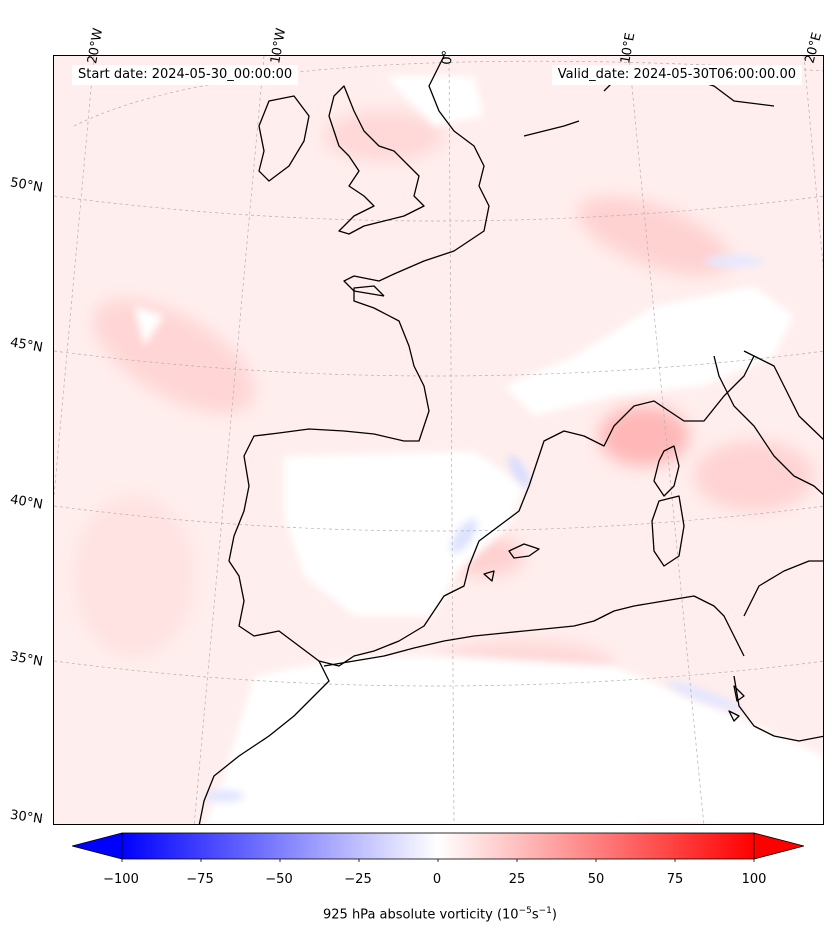 Image resolution: width=832 pixels, height=936 pixels. What do you see at coordinates (97, 846) in the screenshot?
I see `colorbar-min-extend` at bounding box center [97, 846].